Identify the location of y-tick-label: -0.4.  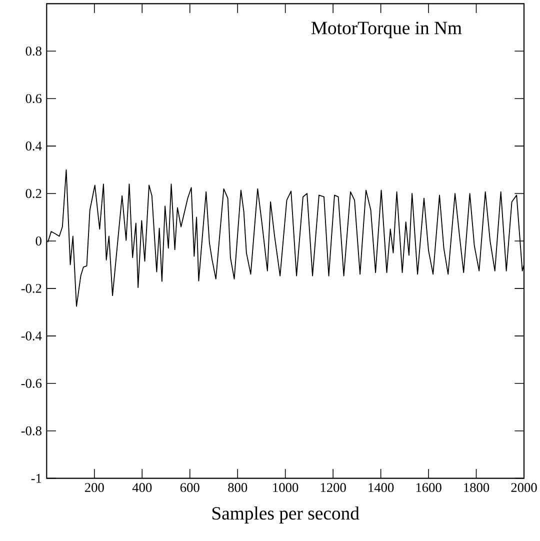
(31, 335).